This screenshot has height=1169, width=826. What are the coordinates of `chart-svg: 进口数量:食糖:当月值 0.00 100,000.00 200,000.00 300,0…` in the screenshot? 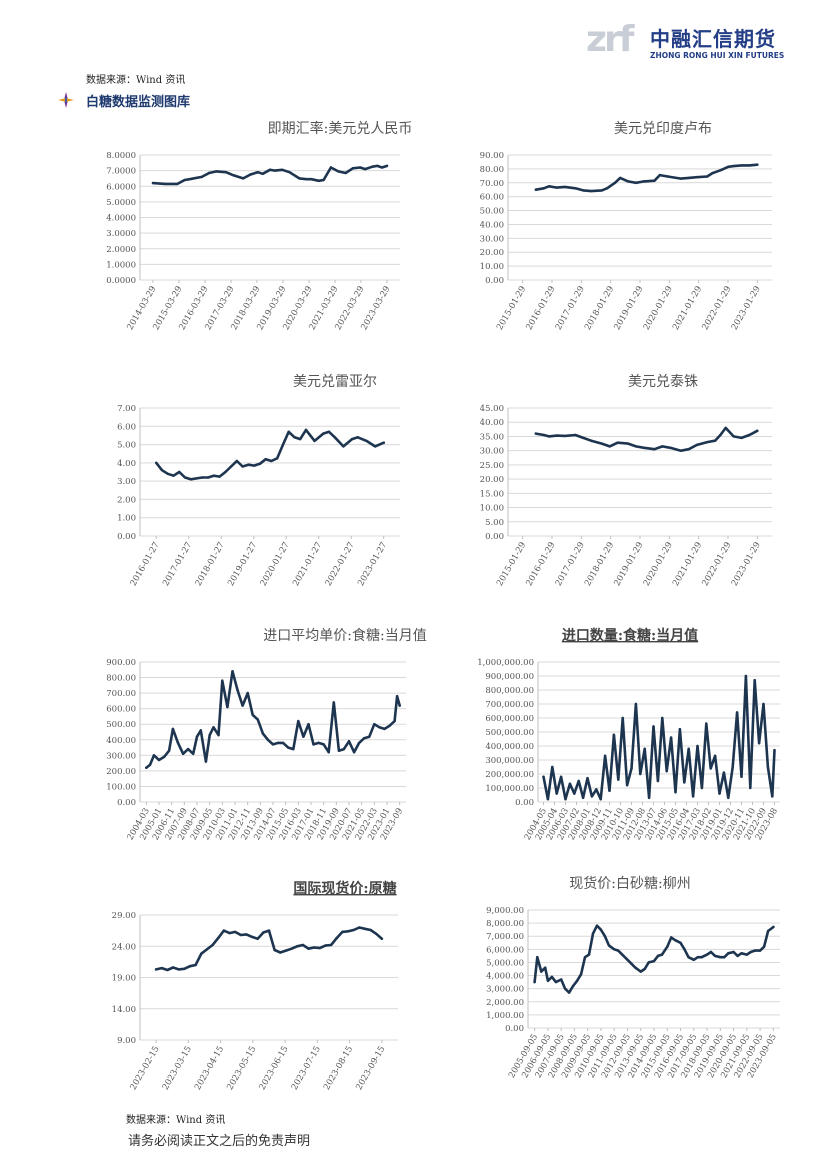 It's located at (628, 734).